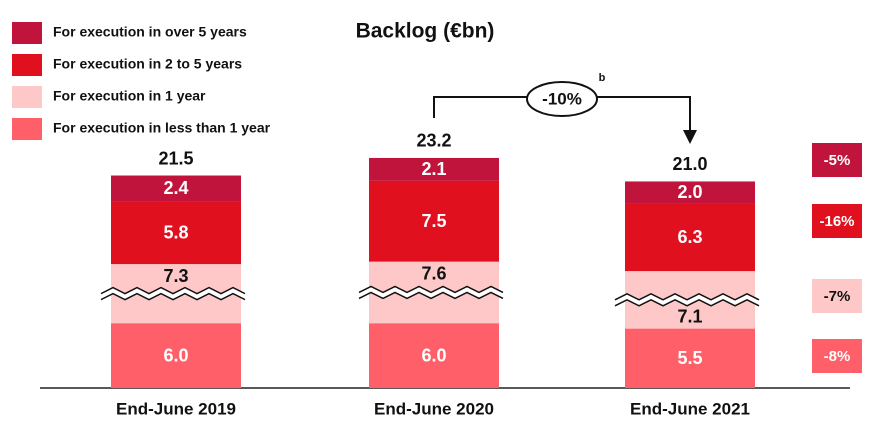 The image size is (883, 429). I want to click on x-tick-label: End-June 2020, so click(434, 408).